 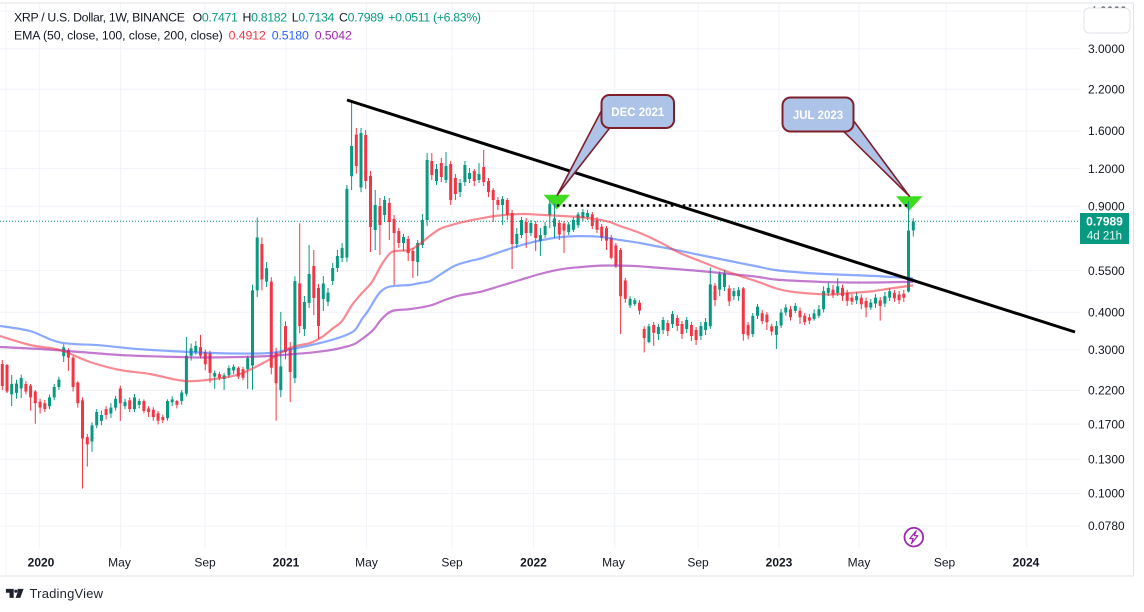 What do you see at coordinates (1106, 271) in the screenshot?
I see `svg-text: 0.5500` at bounding box center [1106, 271].